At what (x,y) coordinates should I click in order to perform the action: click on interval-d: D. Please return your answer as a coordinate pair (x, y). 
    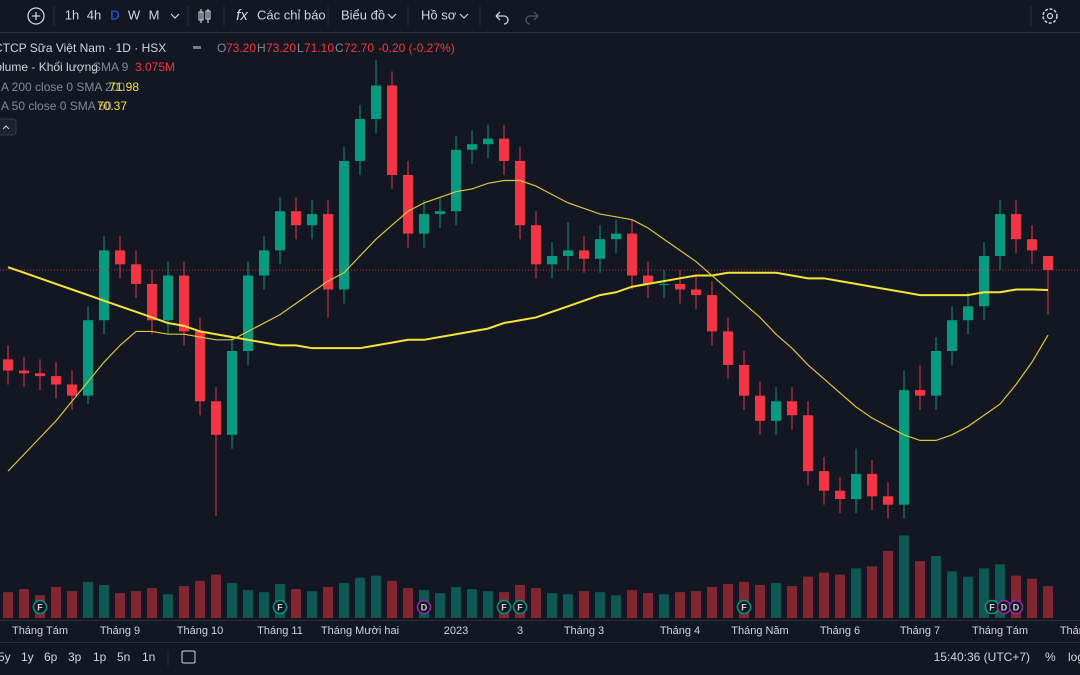
    Looking at the image, I should click on (114, 14).